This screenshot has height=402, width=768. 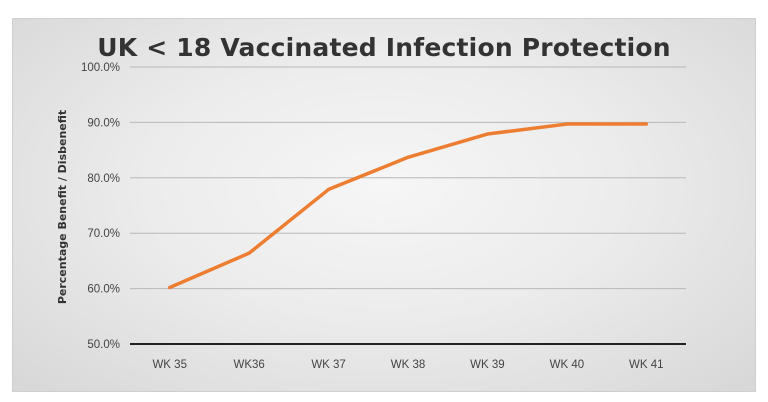 What do you see at coordinates (62, 207) in the screenshot?
I see `y-axis-label: Percentage Benefit / Disbenefit` at bounding box center [62, 207].